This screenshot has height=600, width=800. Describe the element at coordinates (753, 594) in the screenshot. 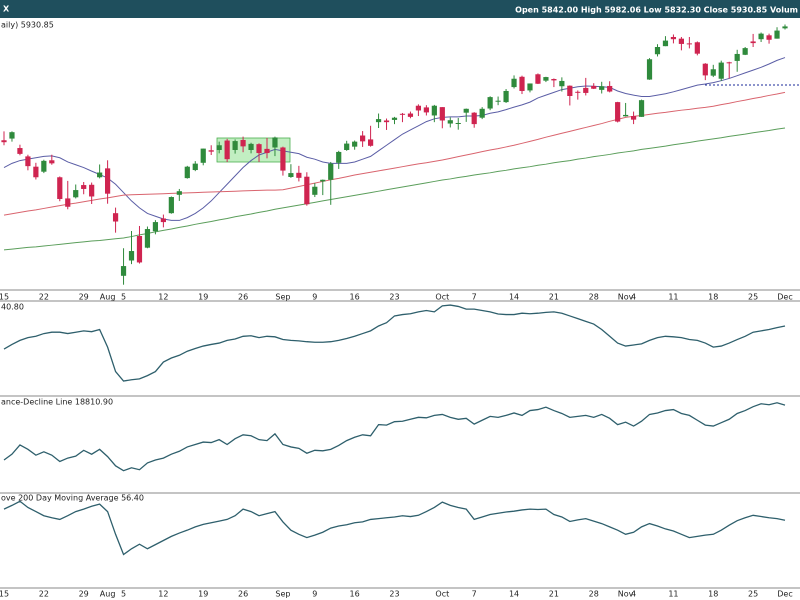

I see `x-tick-label: 25` at that location.